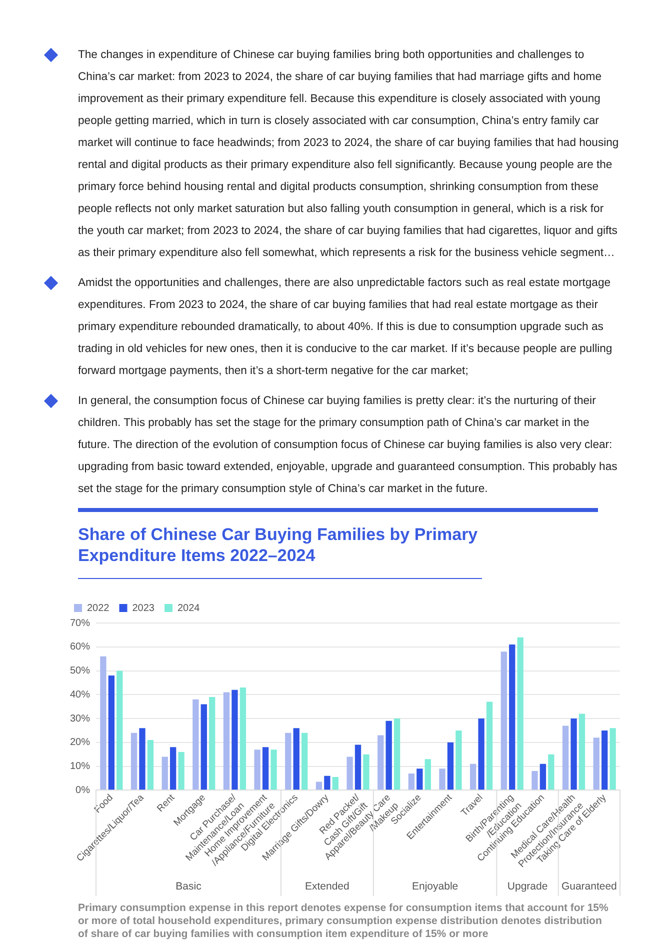 The width and height of the screenshot is (672, 944). I want to click on chart-title: Share of Chinese Car Buying Families by Primary Expenditure Items 2022–2024, so click(280, 551).